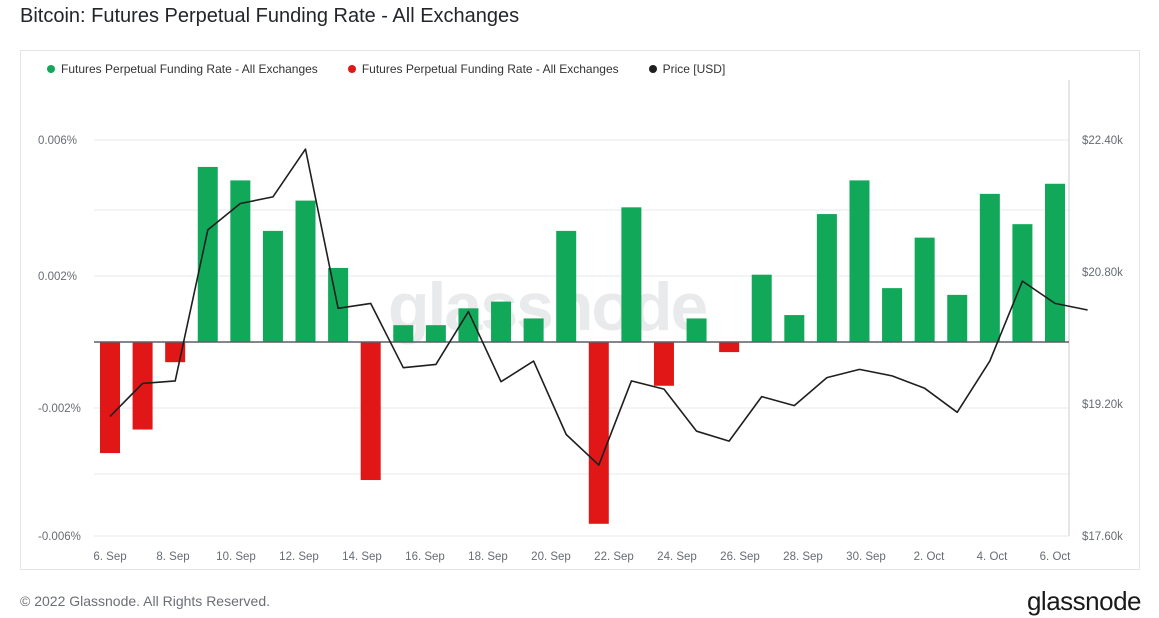  What do you see at coordinates (677, 557) in the screenshot?
I see `x-tick-label: 24. Sep` at bounding box center [677, 557].